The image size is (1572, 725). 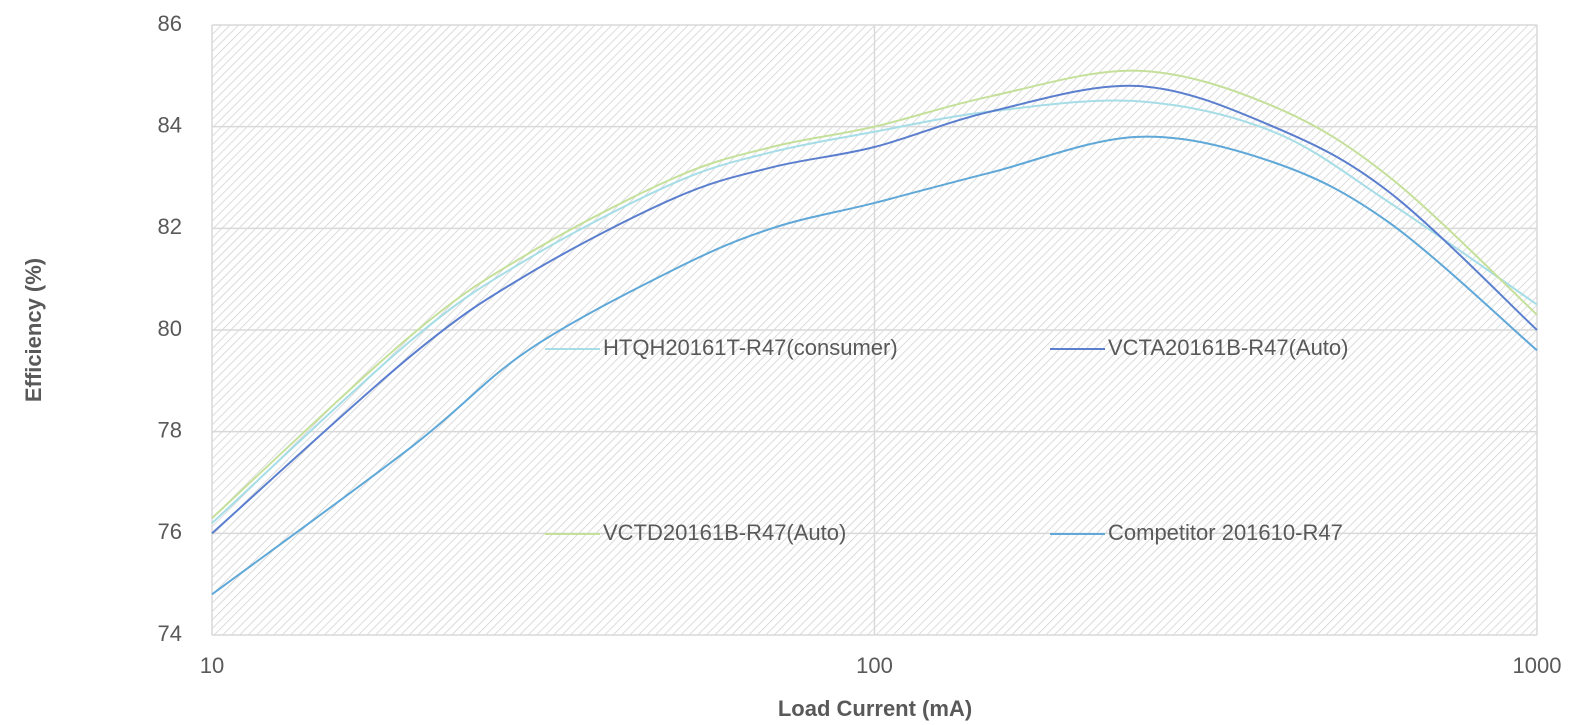 What do you see at coordinates (212, 665) in the screenshot?
I see `x-tick-label: 10` at bounding box center [212, 665].